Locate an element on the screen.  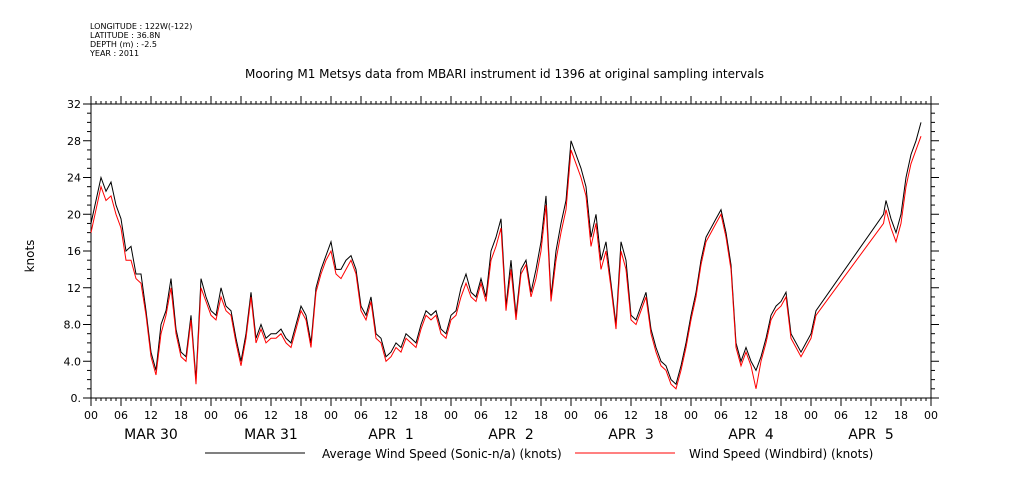
day-label: MAR 30 is located at coordinates (151, 435).